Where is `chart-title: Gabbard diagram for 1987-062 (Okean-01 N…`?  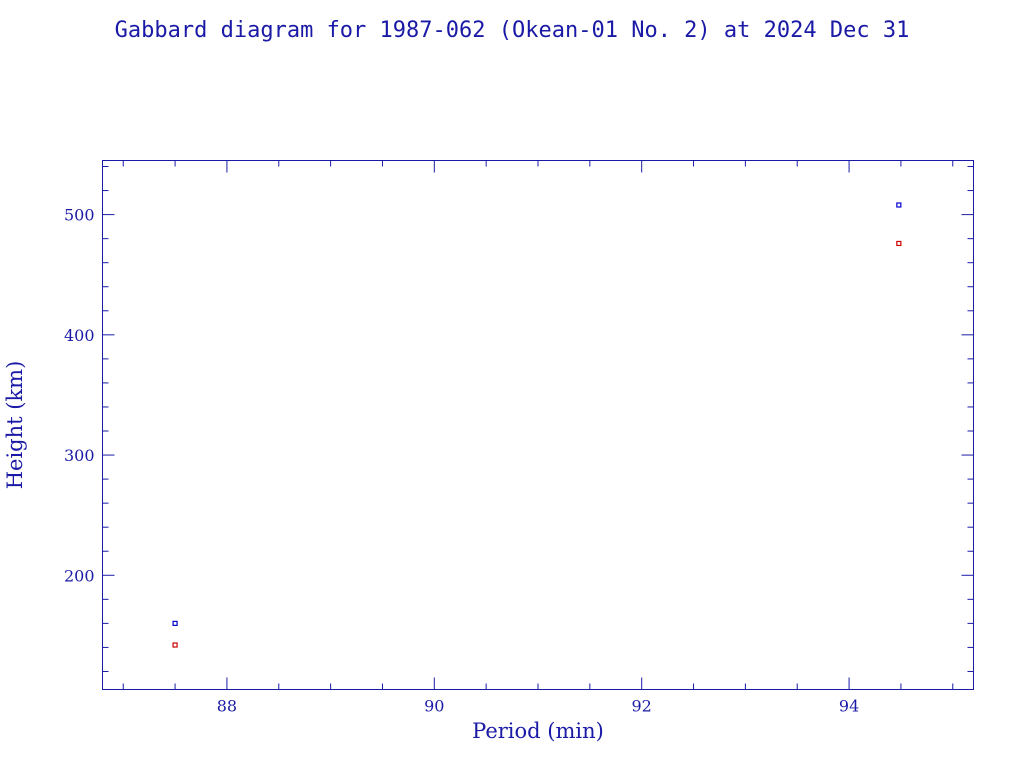 chart-title: Gabbard diagram for 1987-062 (Okean-01 N… is located at coordinates (512, 30).